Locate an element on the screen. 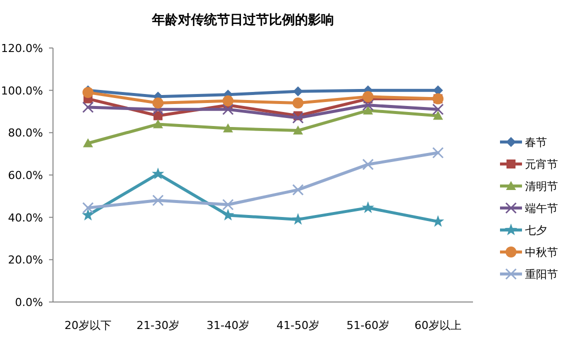 The image size is (566, 340). y-tick-label: 40.0% is located at coordinates (25, 217).